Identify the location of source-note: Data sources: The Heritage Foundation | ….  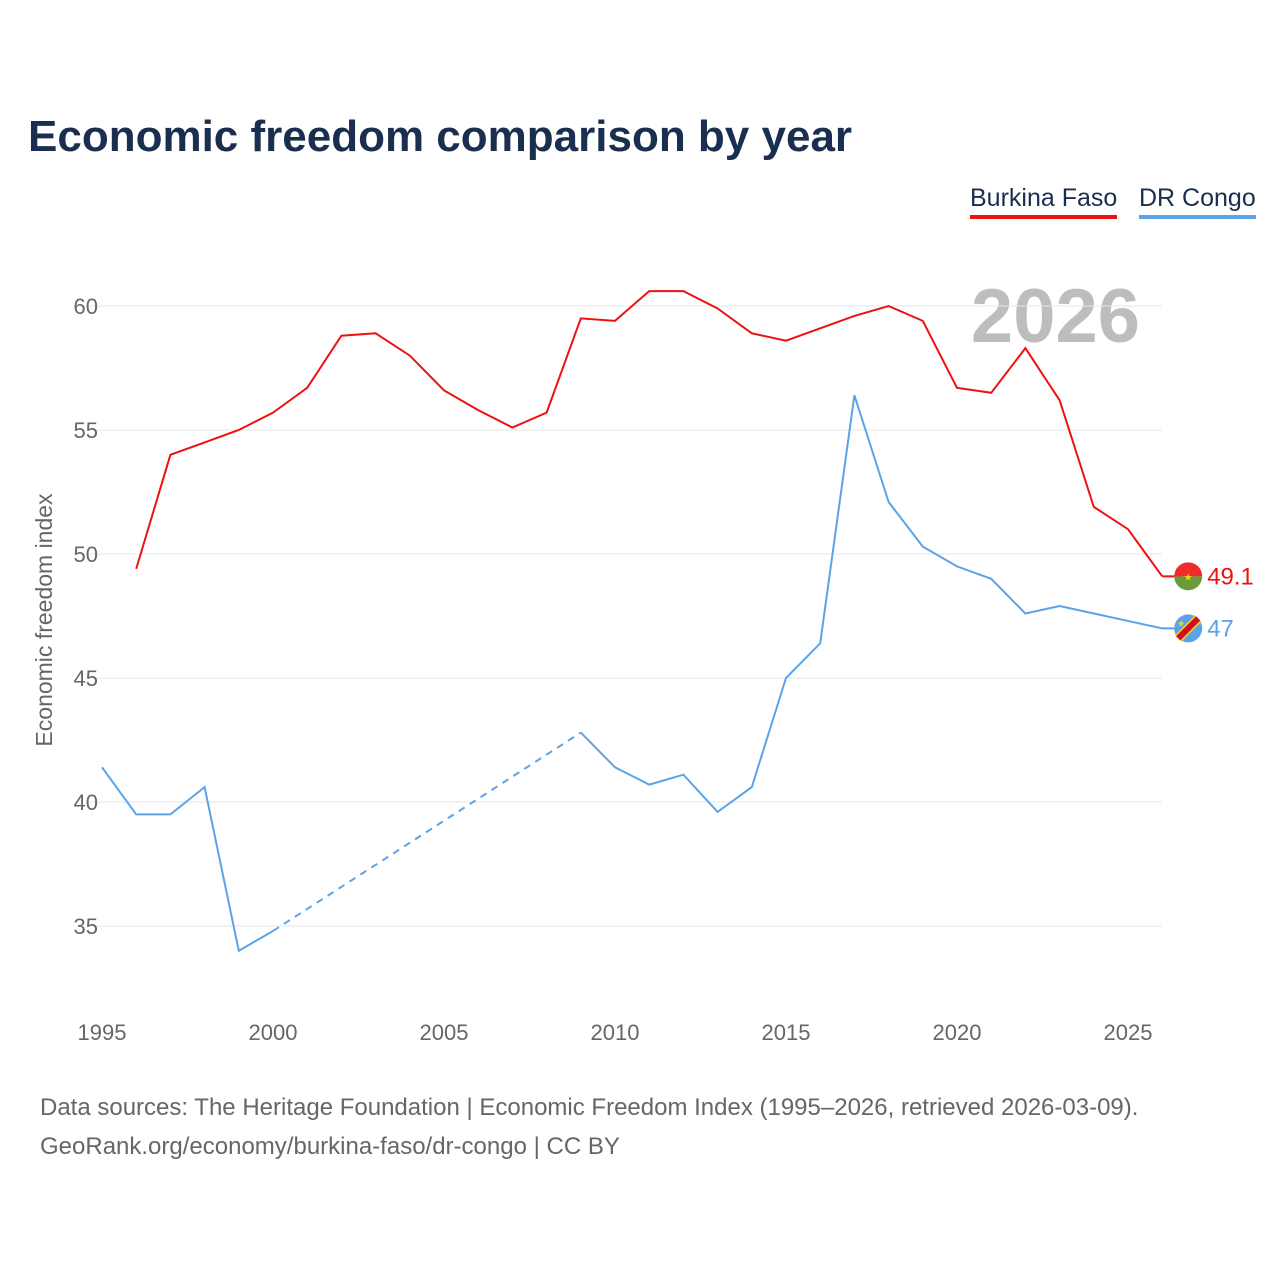
(589, 1127).